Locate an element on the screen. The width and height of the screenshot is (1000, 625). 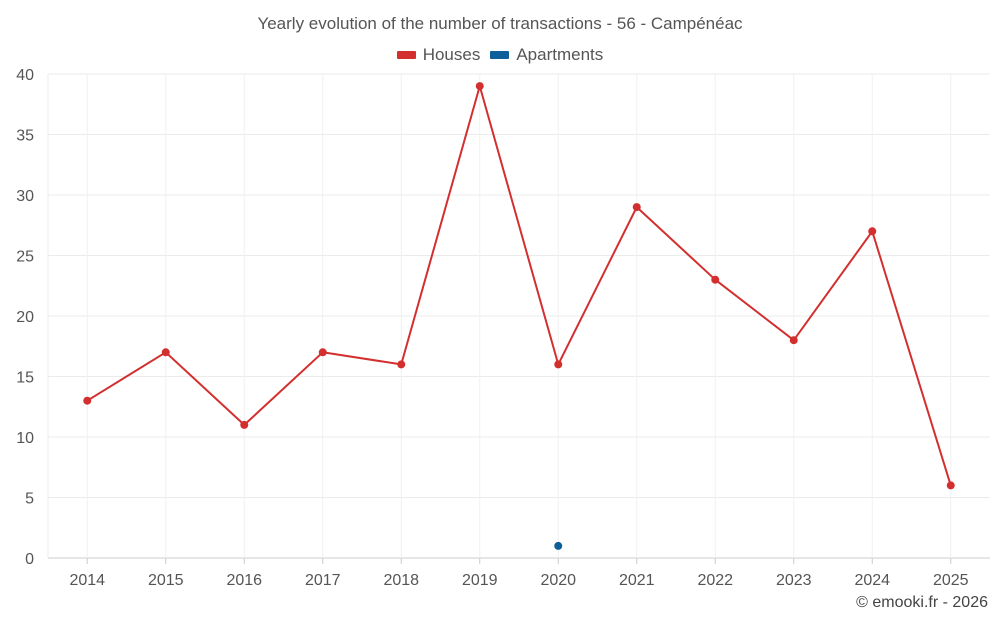
legend: Houses Apartments is located at coordinates (500, 55).